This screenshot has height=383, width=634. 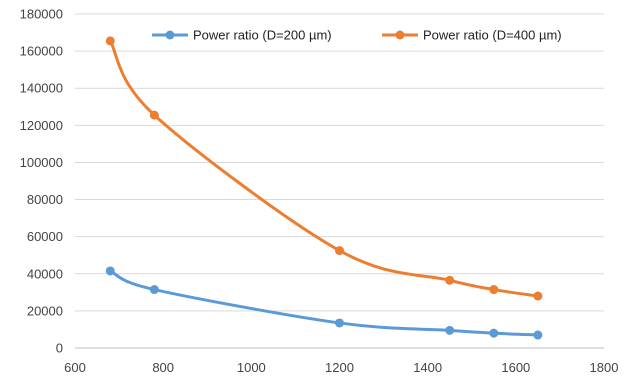 I want to click on y-tick-label: 20000, so click(x=45, y=310).